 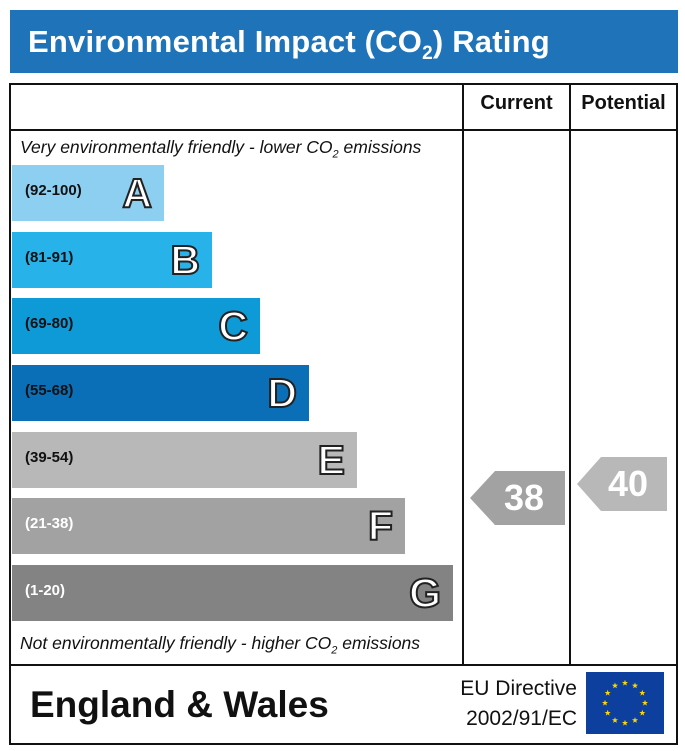 I want to click on rating-band-a: (92-100) A, so click(x=88, y=193).